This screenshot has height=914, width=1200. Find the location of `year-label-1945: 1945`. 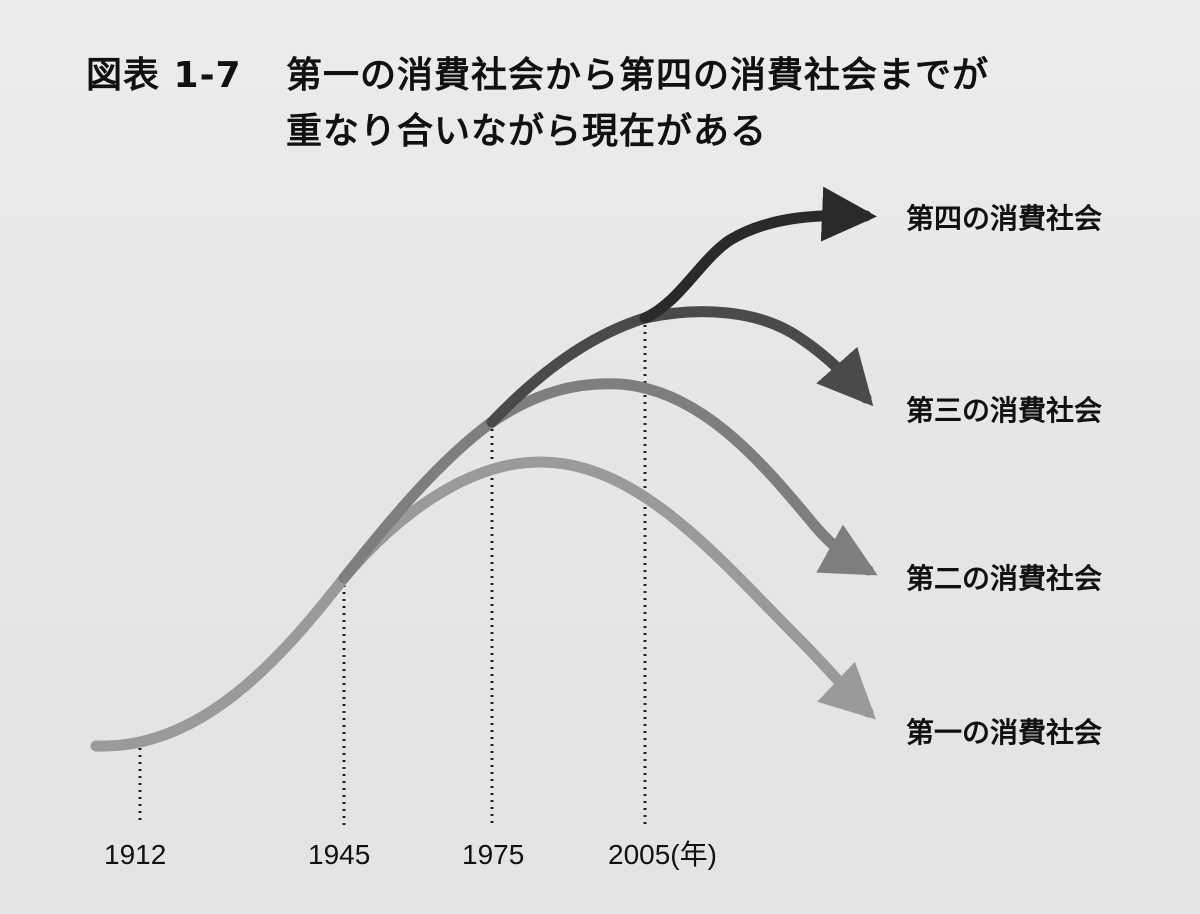

year-label-1945: 1945 is located at coordinates (339, 854).